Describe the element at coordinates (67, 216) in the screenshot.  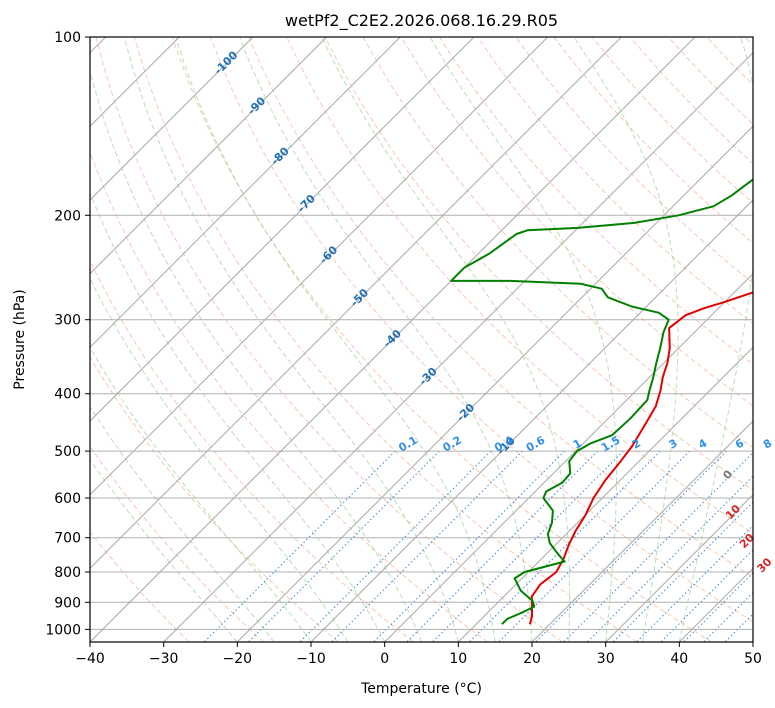
I see `y-tick-label: 200` at that location.